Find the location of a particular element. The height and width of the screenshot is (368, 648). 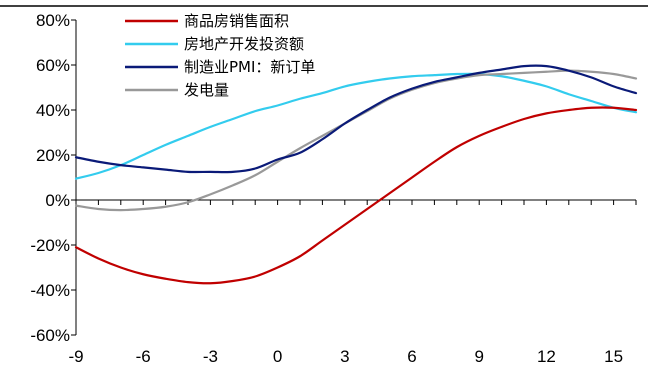

x-tick-label: -9 is located at coordinates (75, 356).